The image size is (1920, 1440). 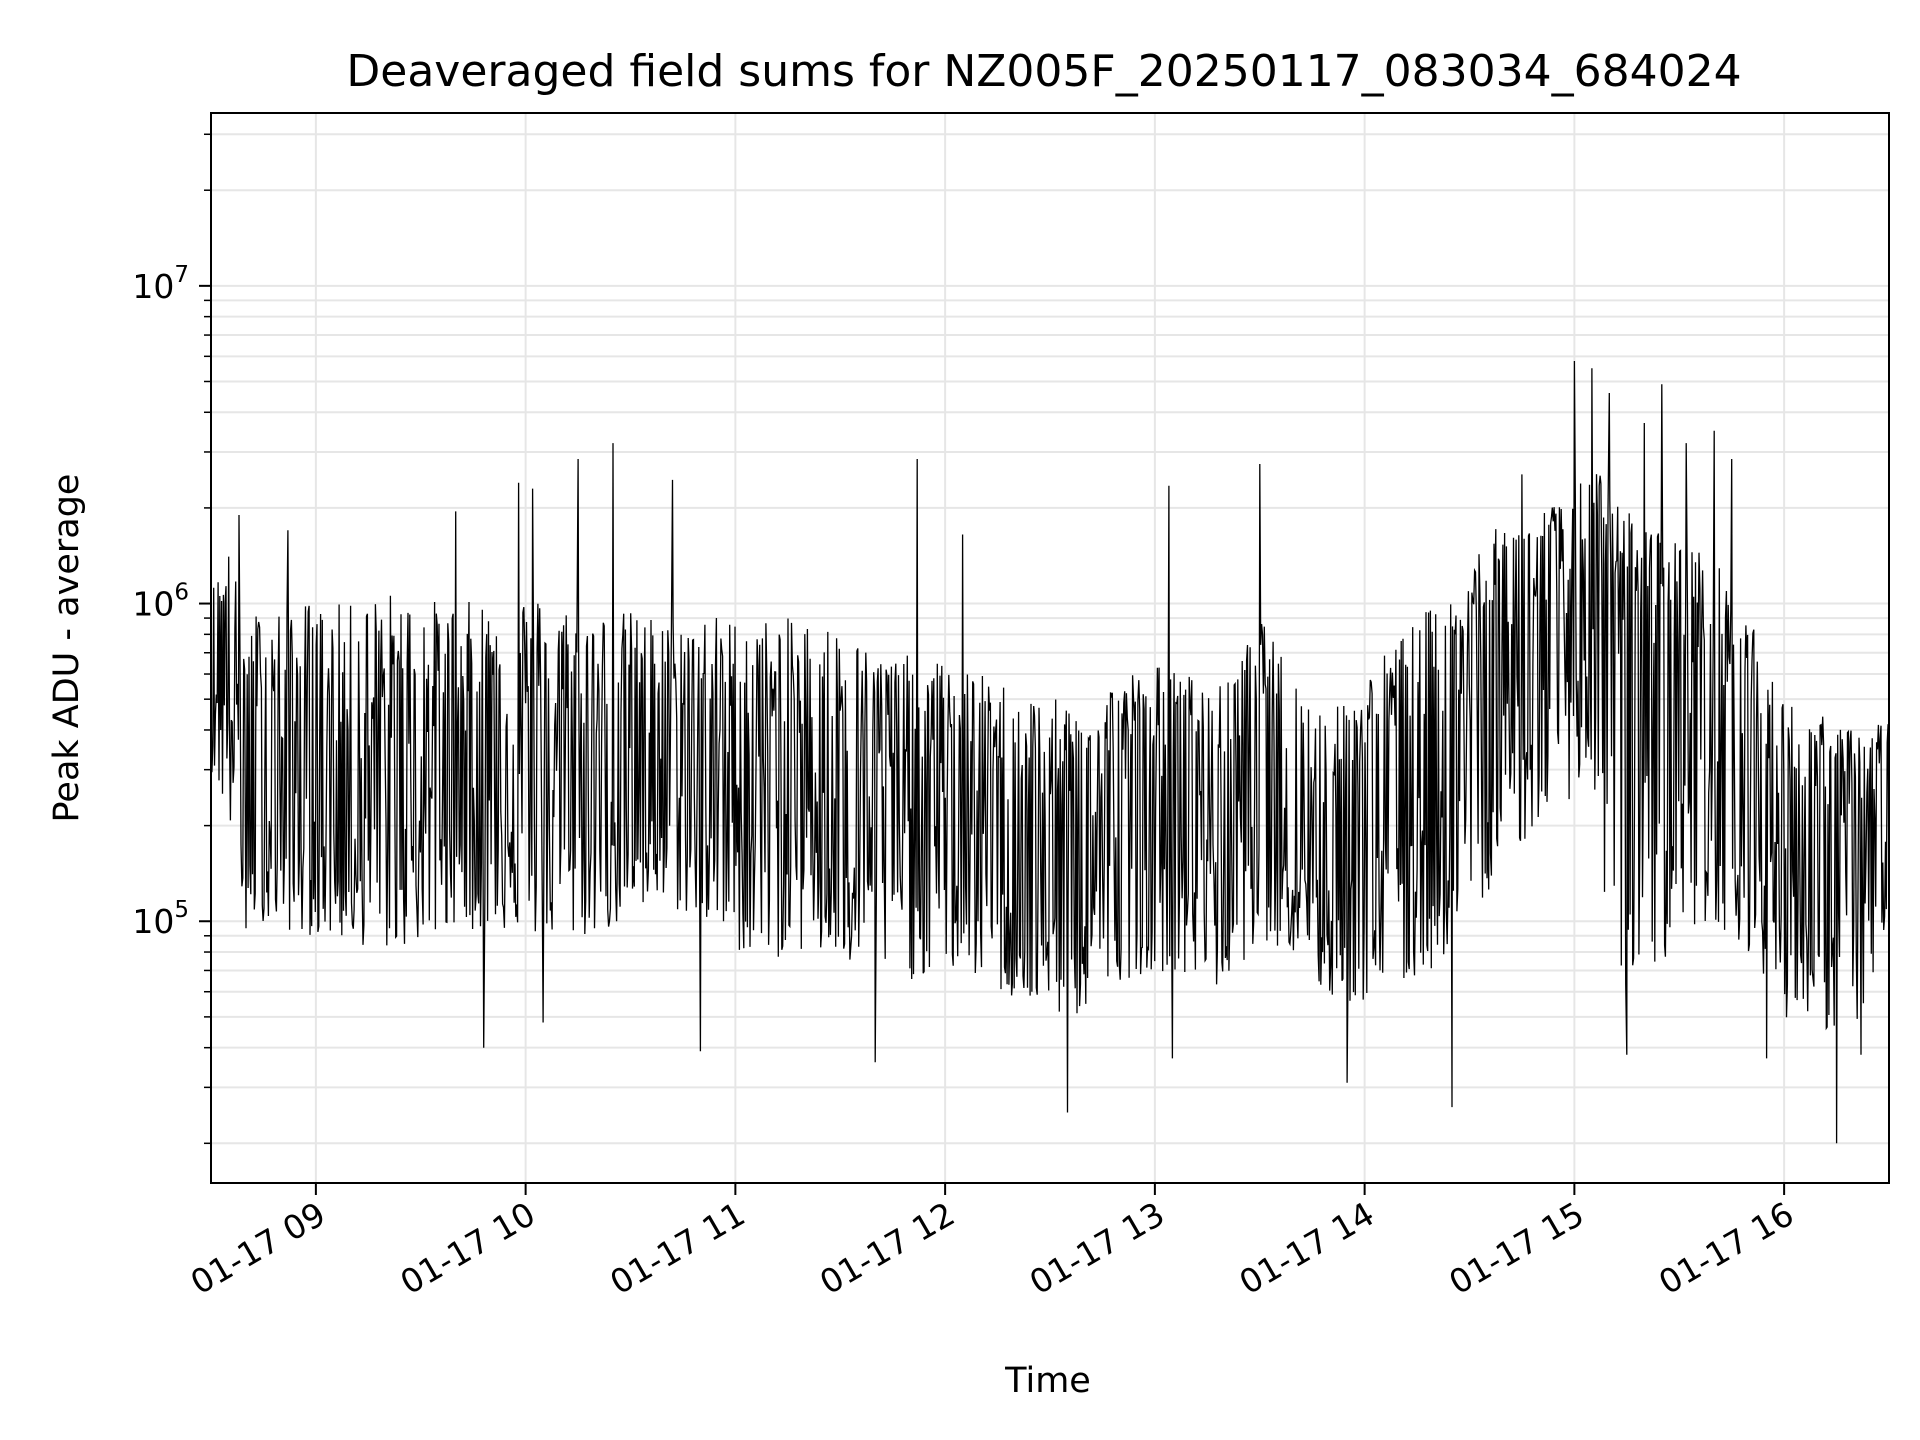 I want to click on y-tick-label: 10⁶, so click(x=160, y=602).